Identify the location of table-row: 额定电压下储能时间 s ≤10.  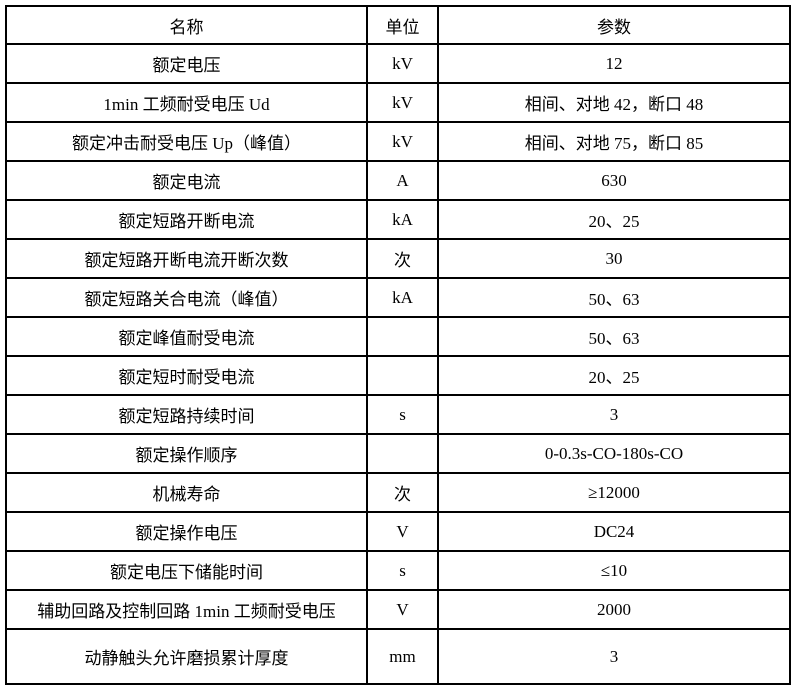
(398, 570).